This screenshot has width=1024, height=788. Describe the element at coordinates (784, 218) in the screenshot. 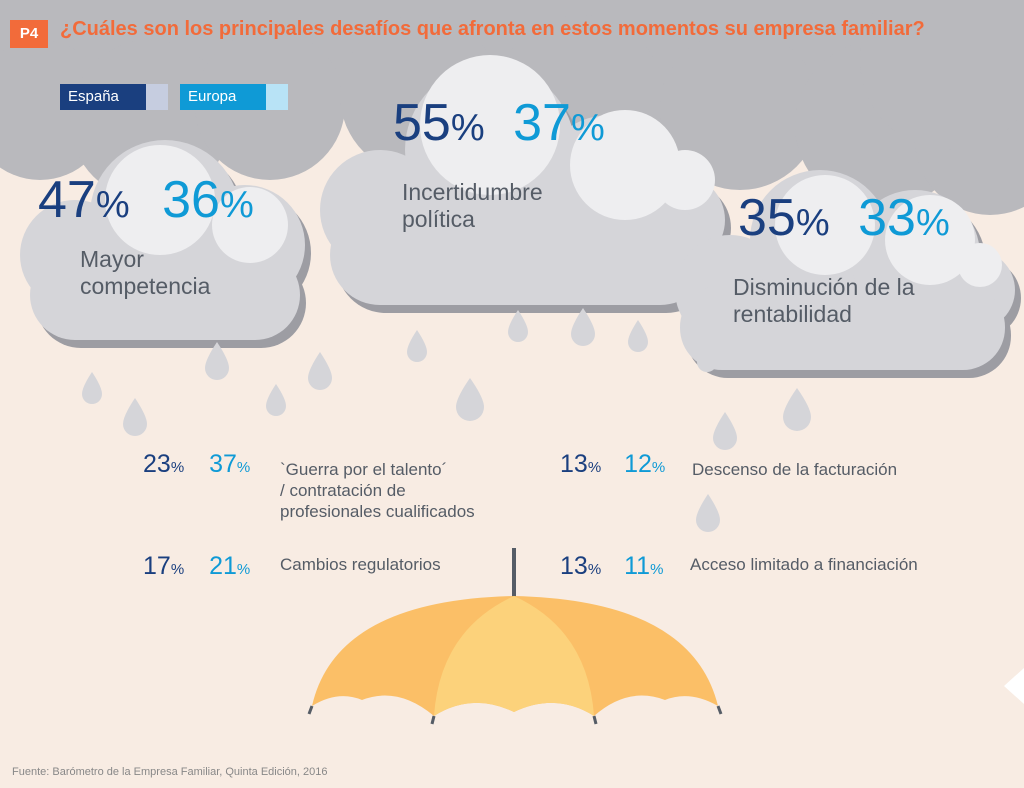

I see `challenge-3-espana-value: 35%` at that location.